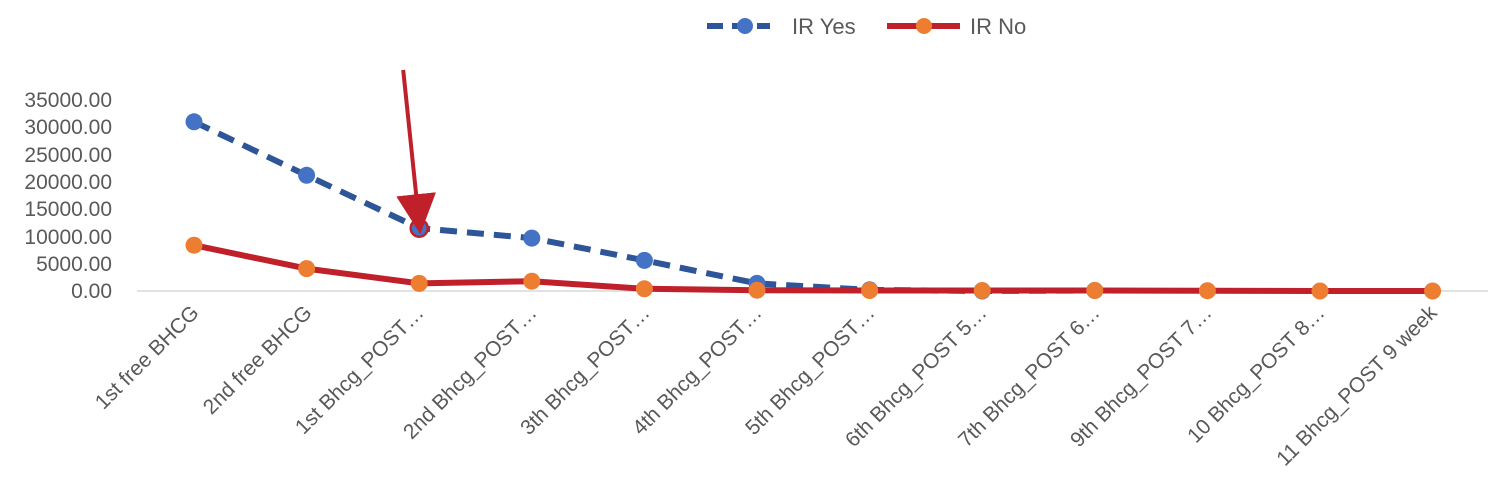 The image size is (1500, 497). I want to click on y-tick-label: 20000.00, so click(68, 182).